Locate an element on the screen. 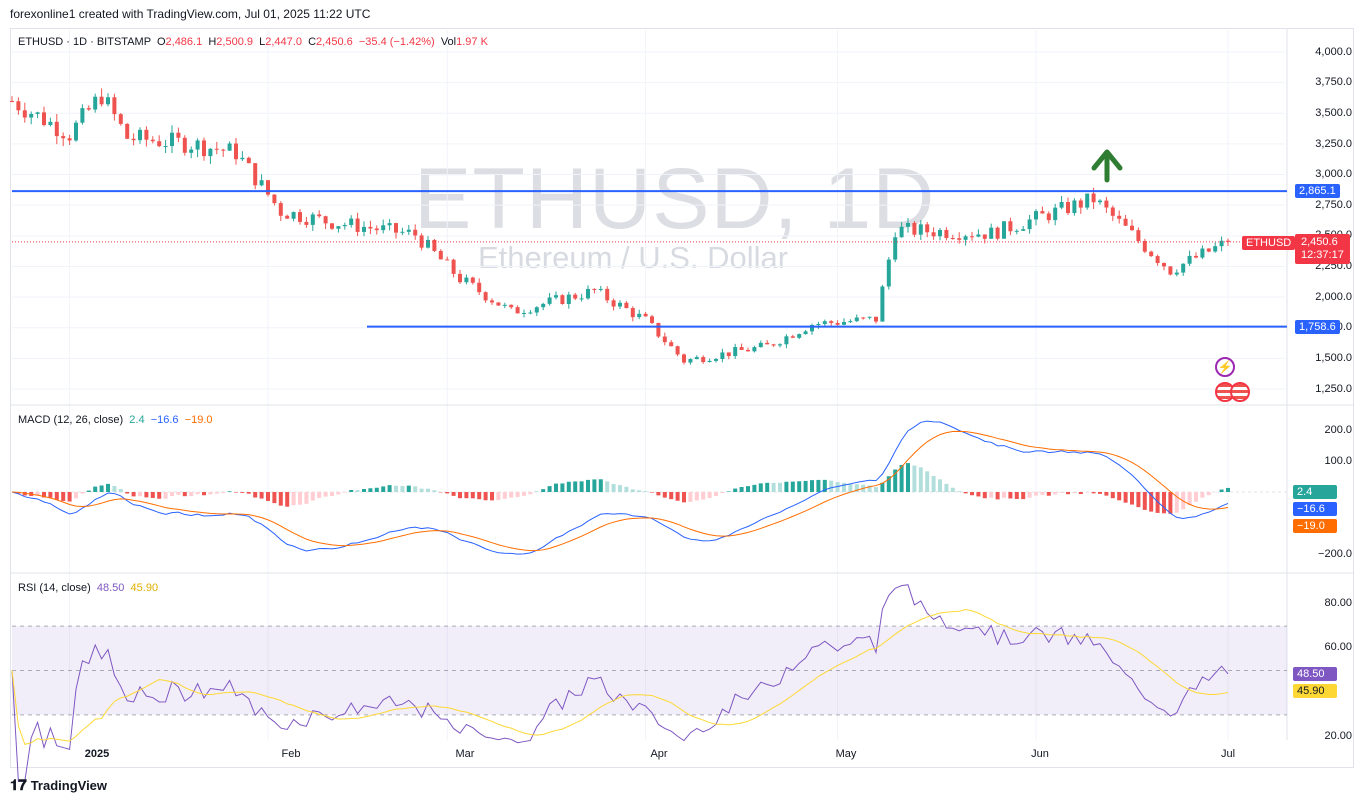 The height and width of the screenshot is (804, 1364). support-price-tag: 1,758.6 is located at coordinates (1317, 327).